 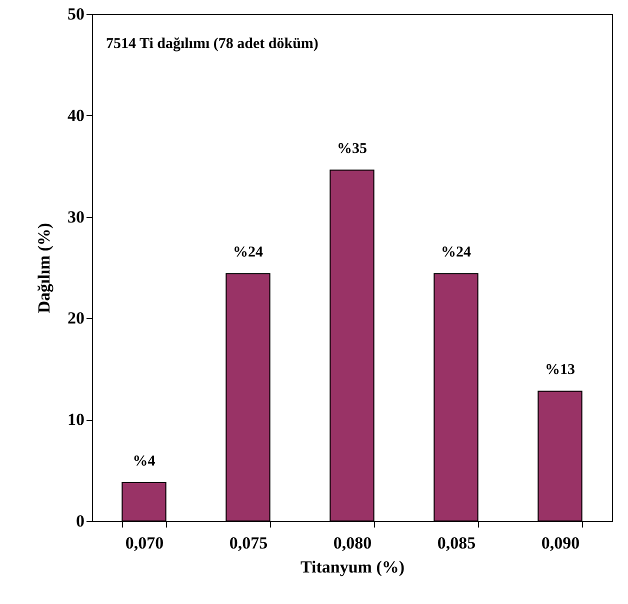 I want to click on data-label: %4, so click(x=144, y=461).